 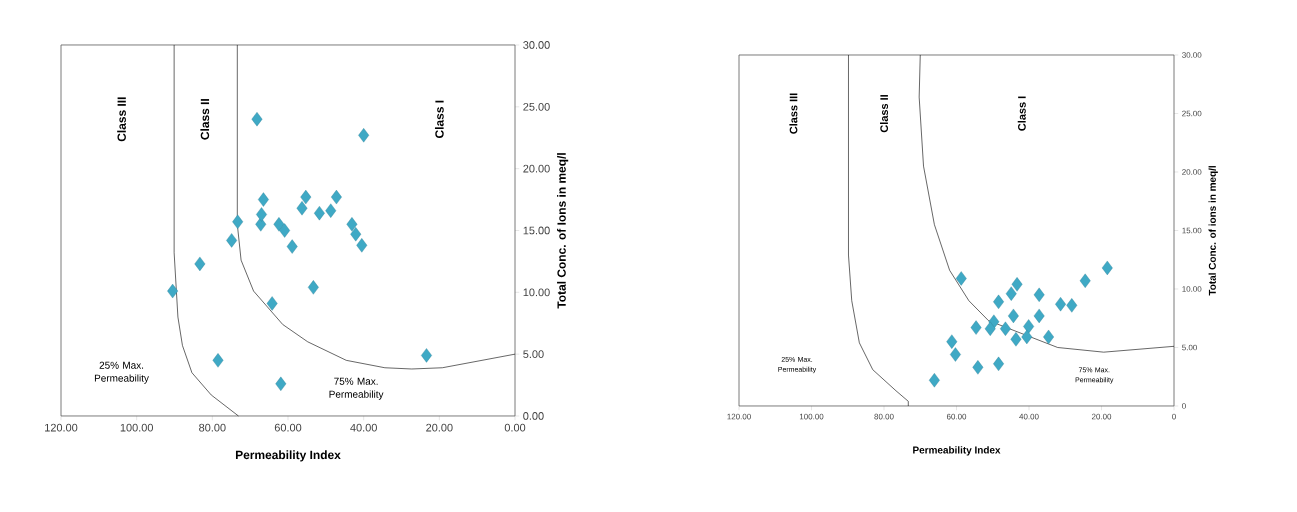 I want to click on annotation: 25% Max. Permeability, so click(x=121, y=372).